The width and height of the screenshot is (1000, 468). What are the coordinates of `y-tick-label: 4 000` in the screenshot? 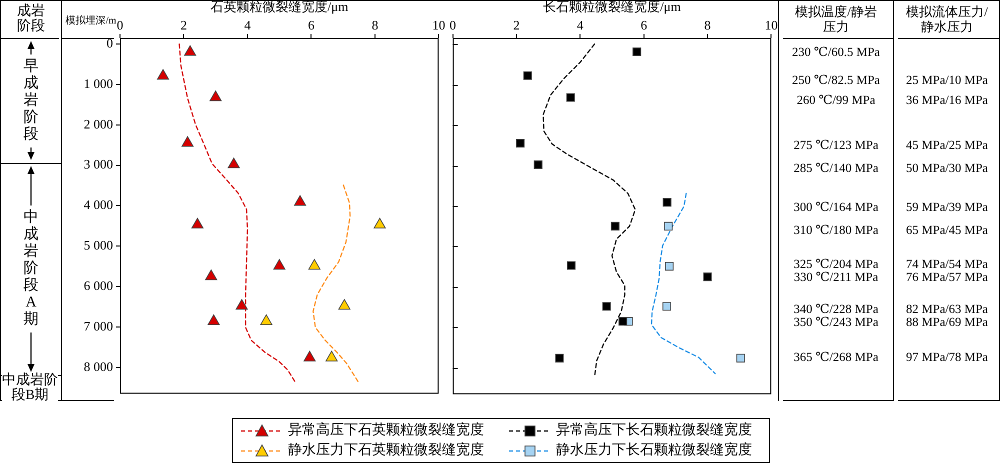 It's located at (98, 204).